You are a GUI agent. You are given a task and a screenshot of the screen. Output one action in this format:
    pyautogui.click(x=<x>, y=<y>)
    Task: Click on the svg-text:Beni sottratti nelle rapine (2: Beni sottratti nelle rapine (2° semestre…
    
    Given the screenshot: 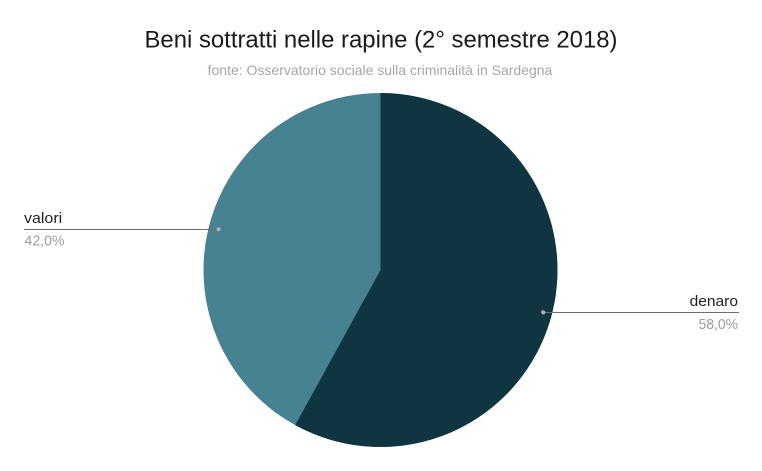 What is the action you would take?
    pyautogui.click(x=381, y=40)
    